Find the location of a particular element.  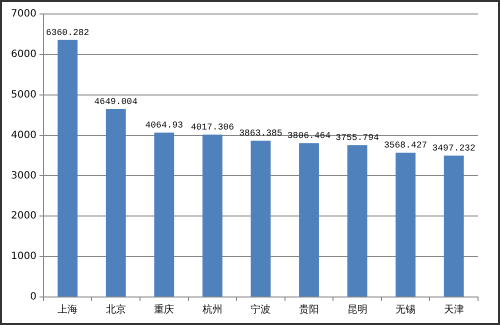

x-tick-label: 贵阳 is located at coordinates (309, 310).